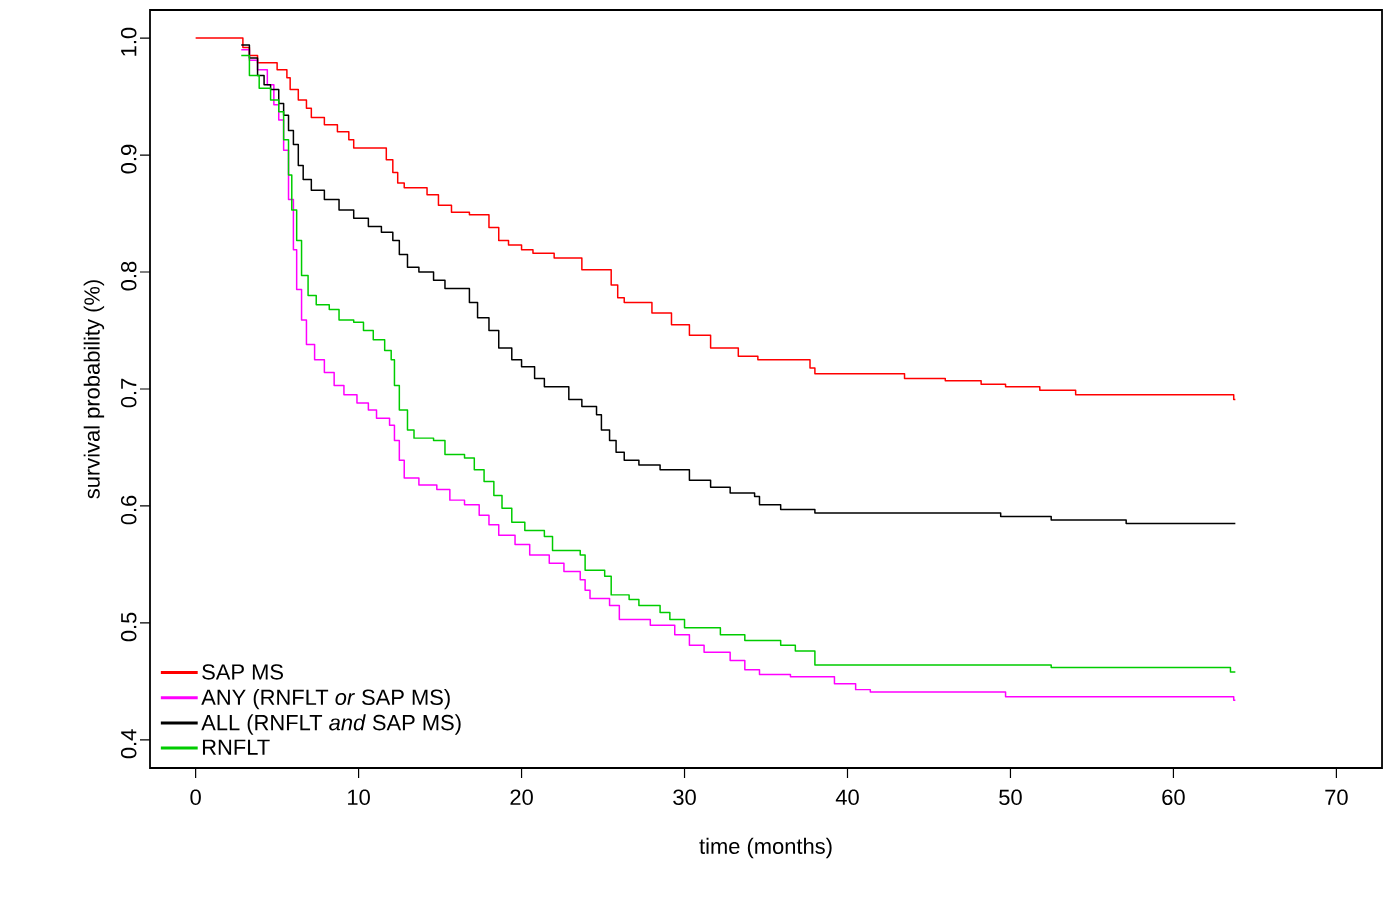 The height and width of the screenshot is (911, 1387). Describe the element at coordinates (128, 627) in the screenshot. I see `y-tick-label: 0.5` at that location.